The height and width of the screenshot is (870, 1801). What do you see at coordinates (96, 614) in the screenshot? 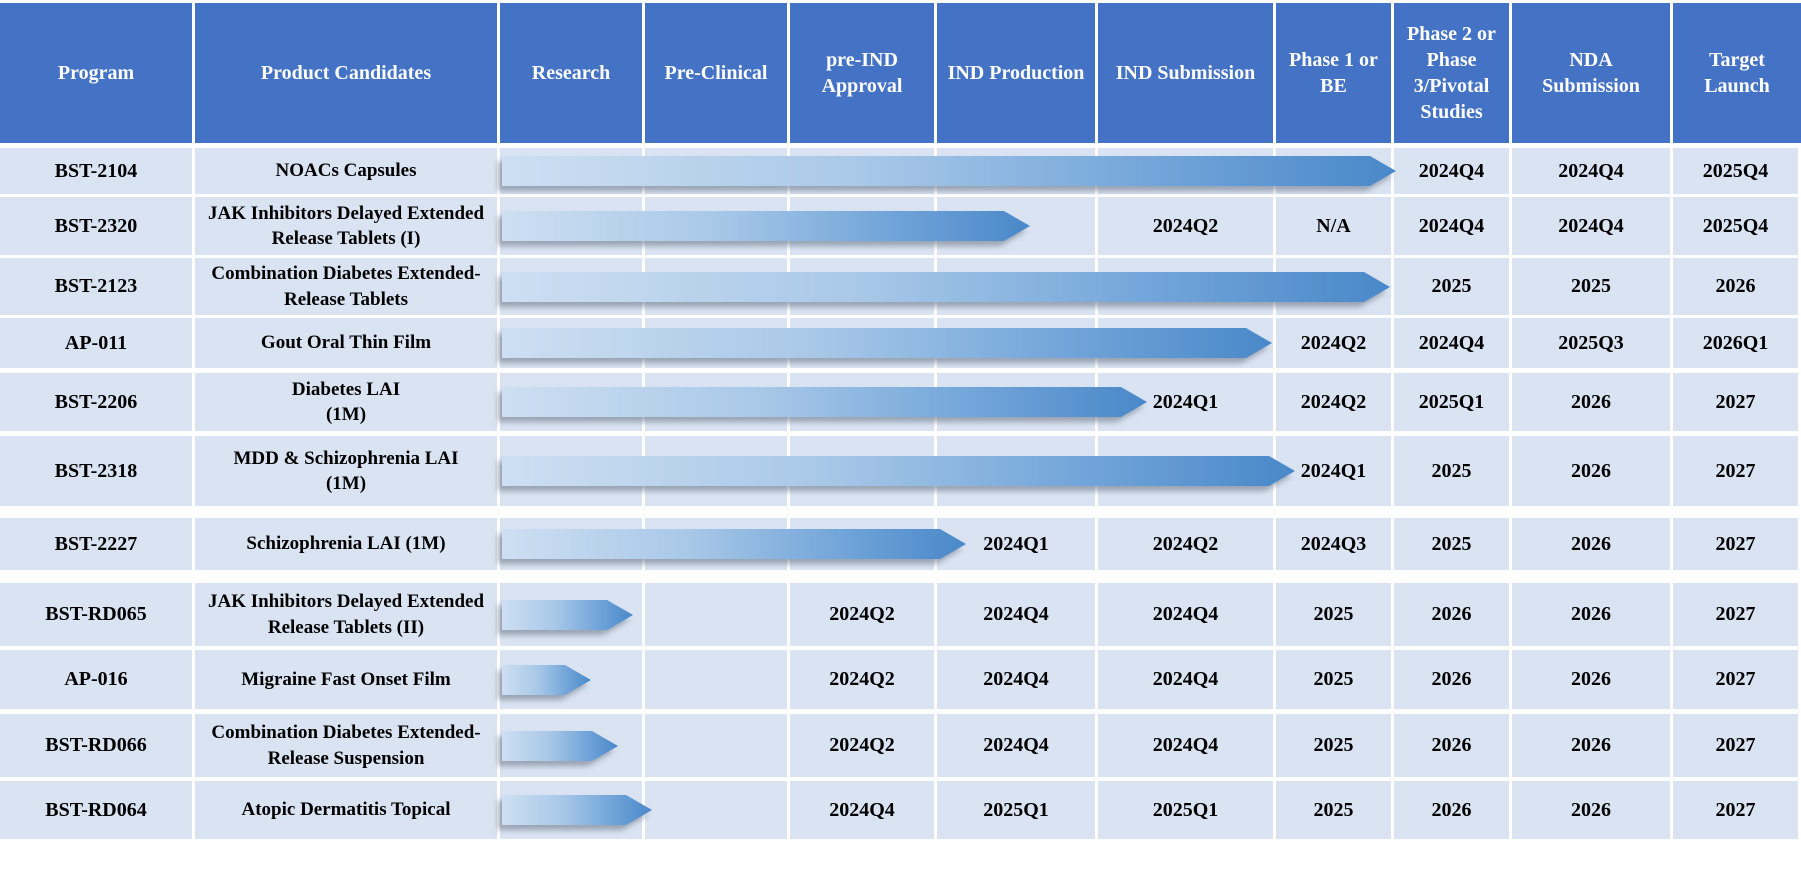
I see `program-cell-label: BST-RD065` at bounding box center [96, 614].